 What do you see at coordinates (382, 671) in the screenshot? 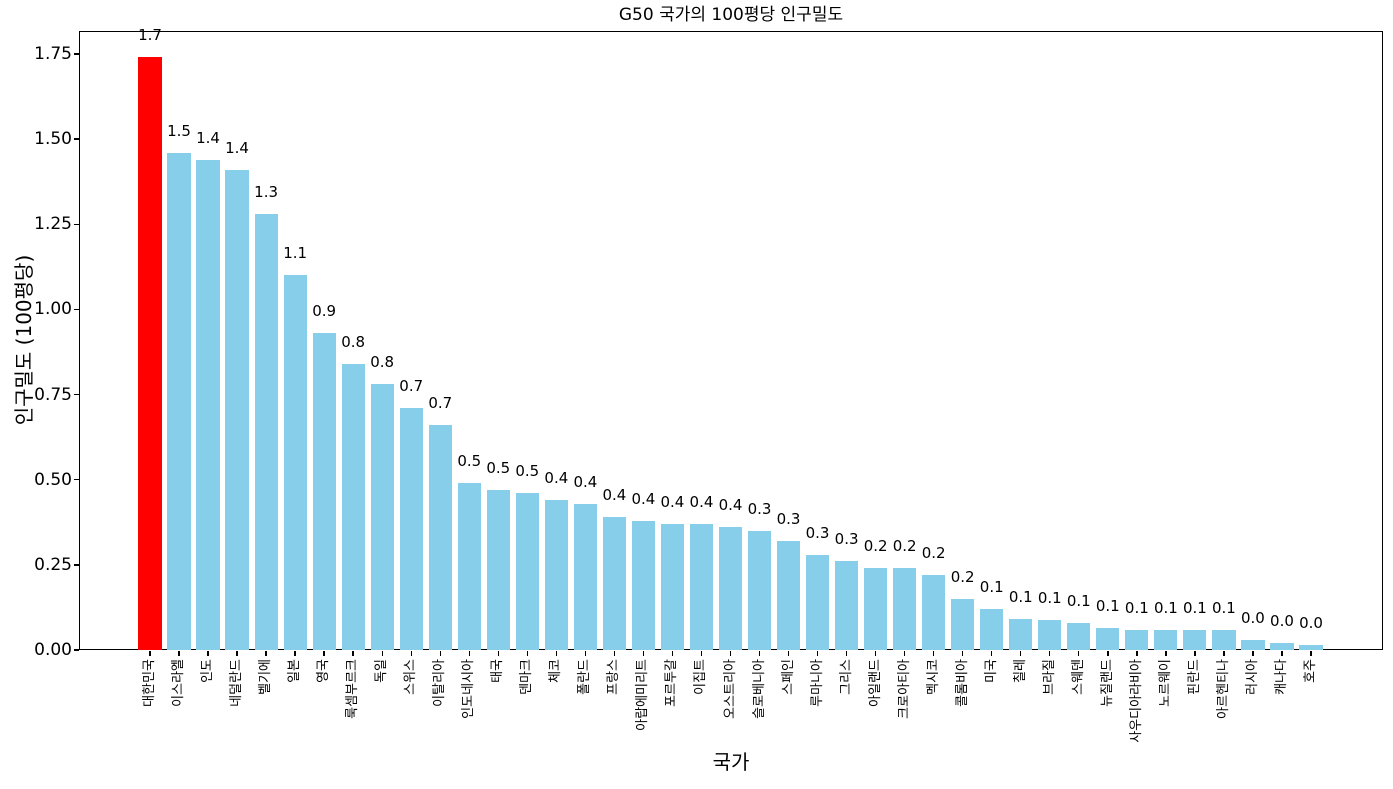
I see `x-tick-label: 독일` at bounding box center [382, 671].